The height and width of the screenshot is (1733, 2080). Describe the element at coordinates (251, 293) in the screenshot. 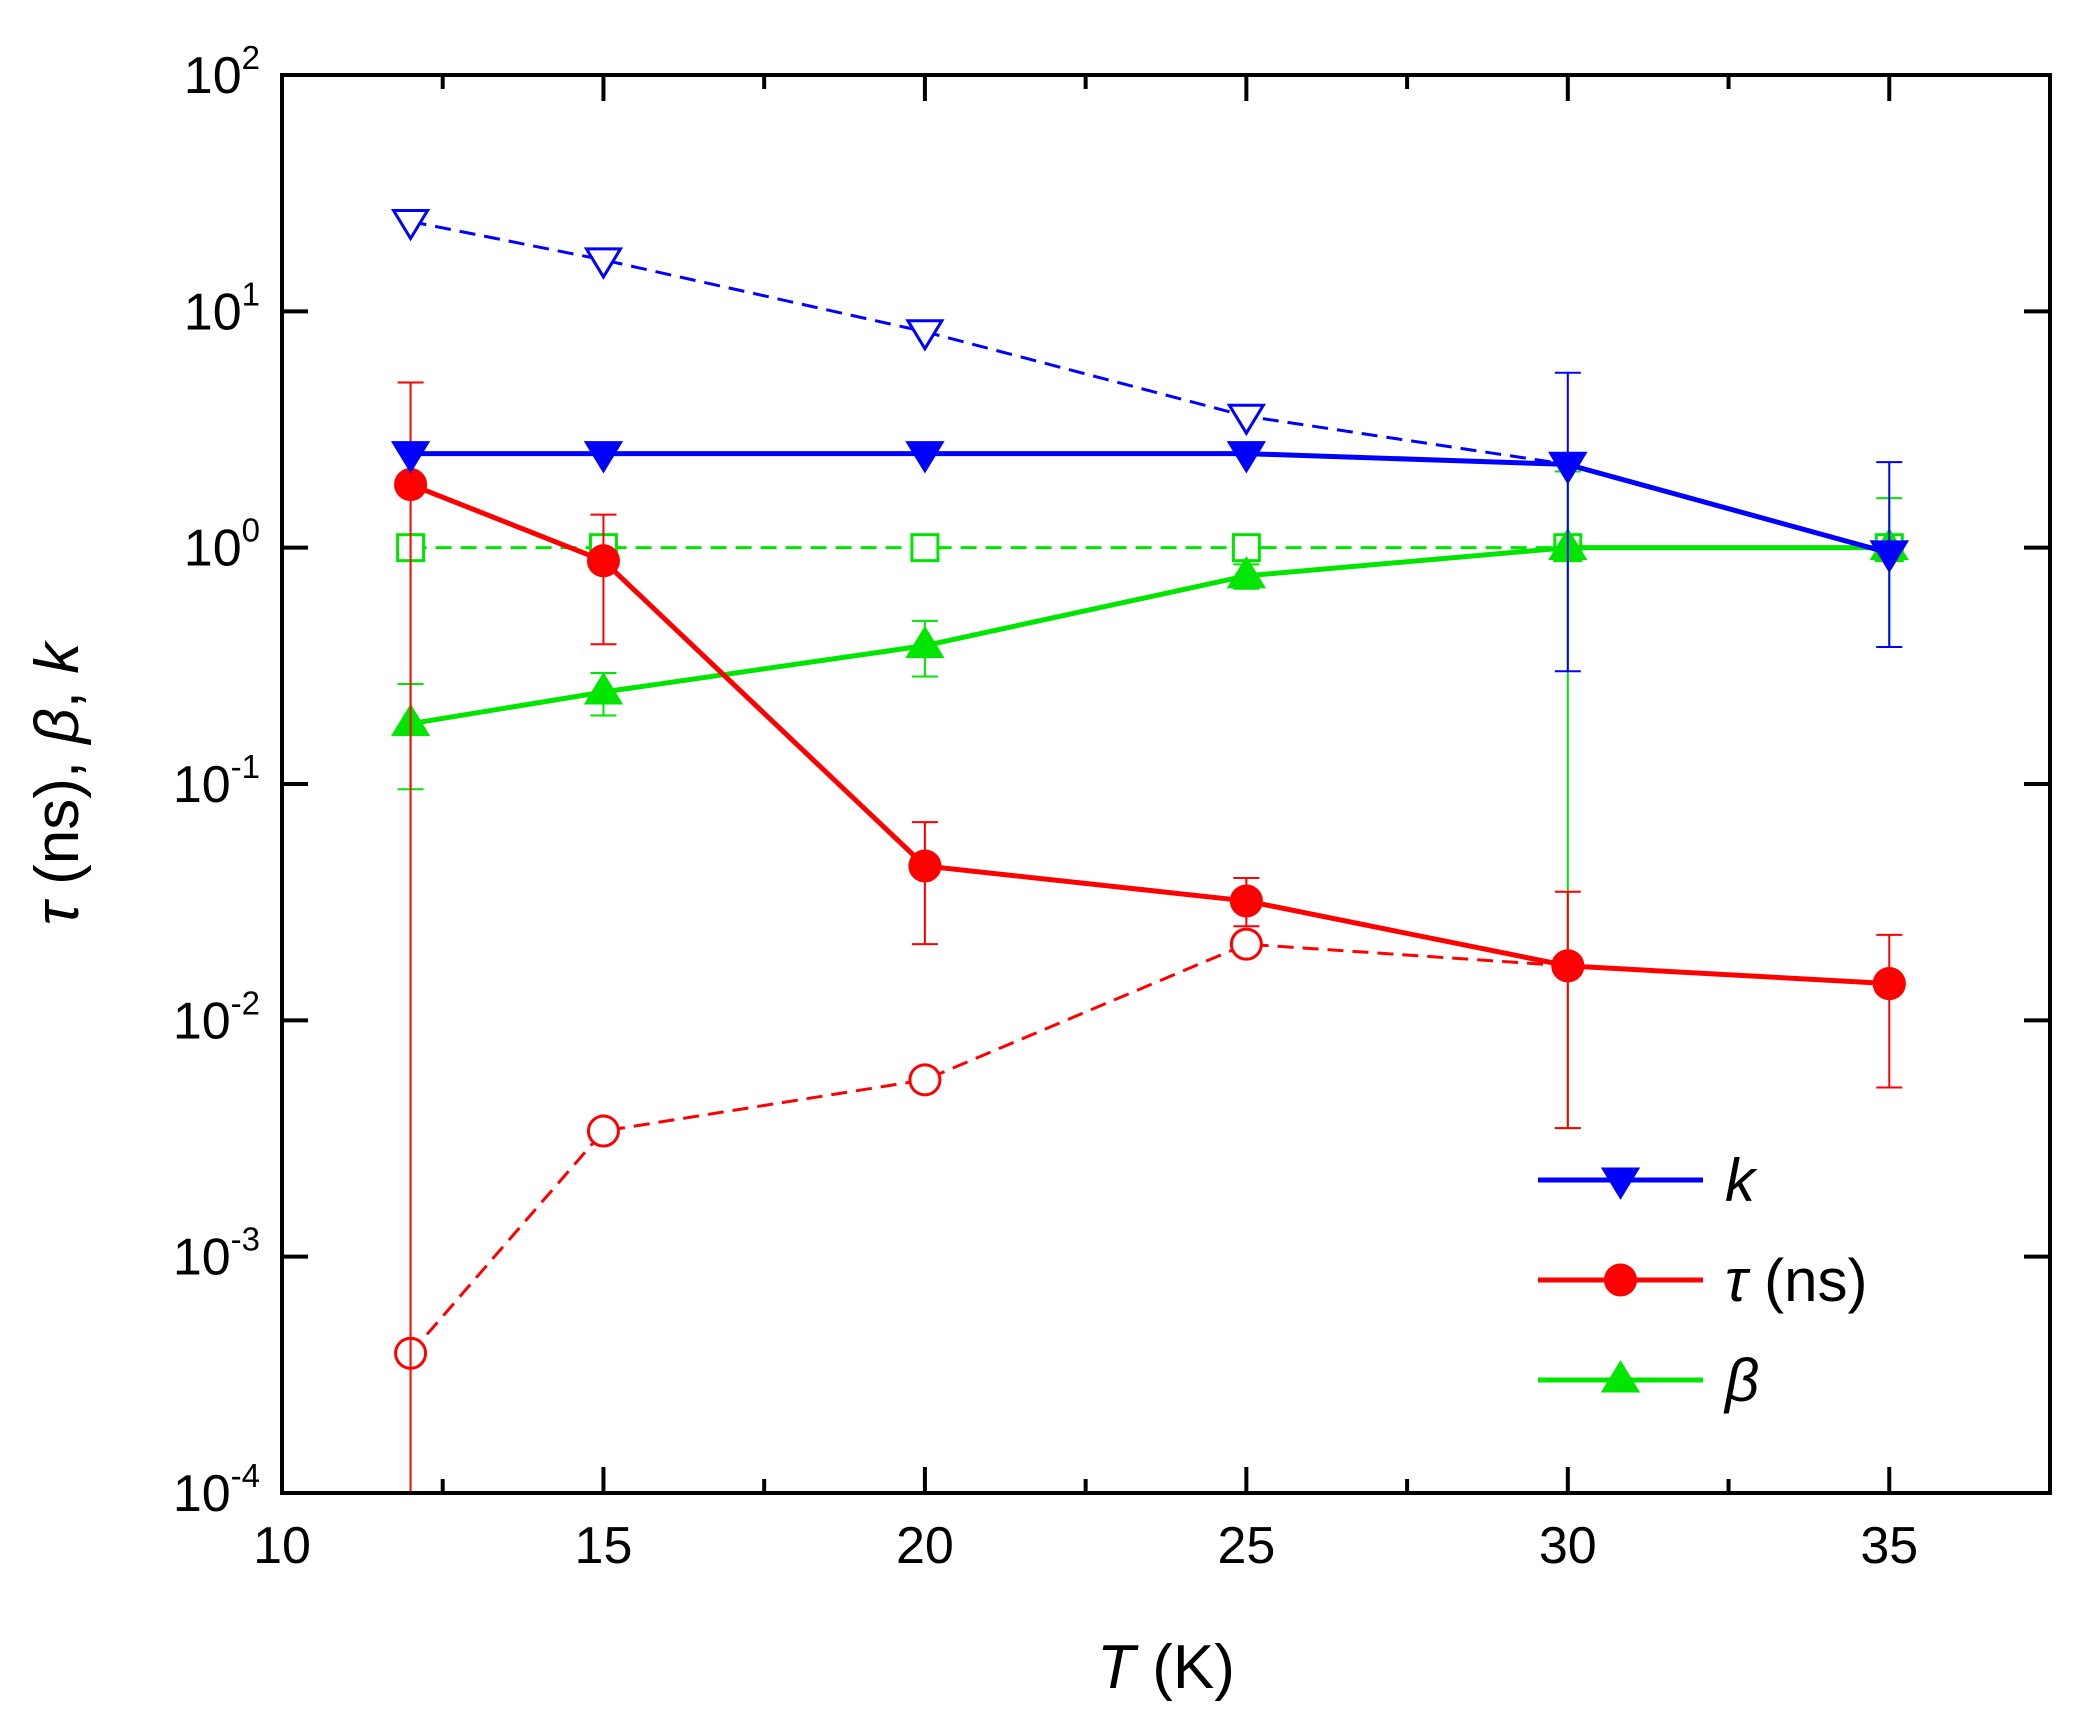

I see `y-tick-exponent: 1` at that location.